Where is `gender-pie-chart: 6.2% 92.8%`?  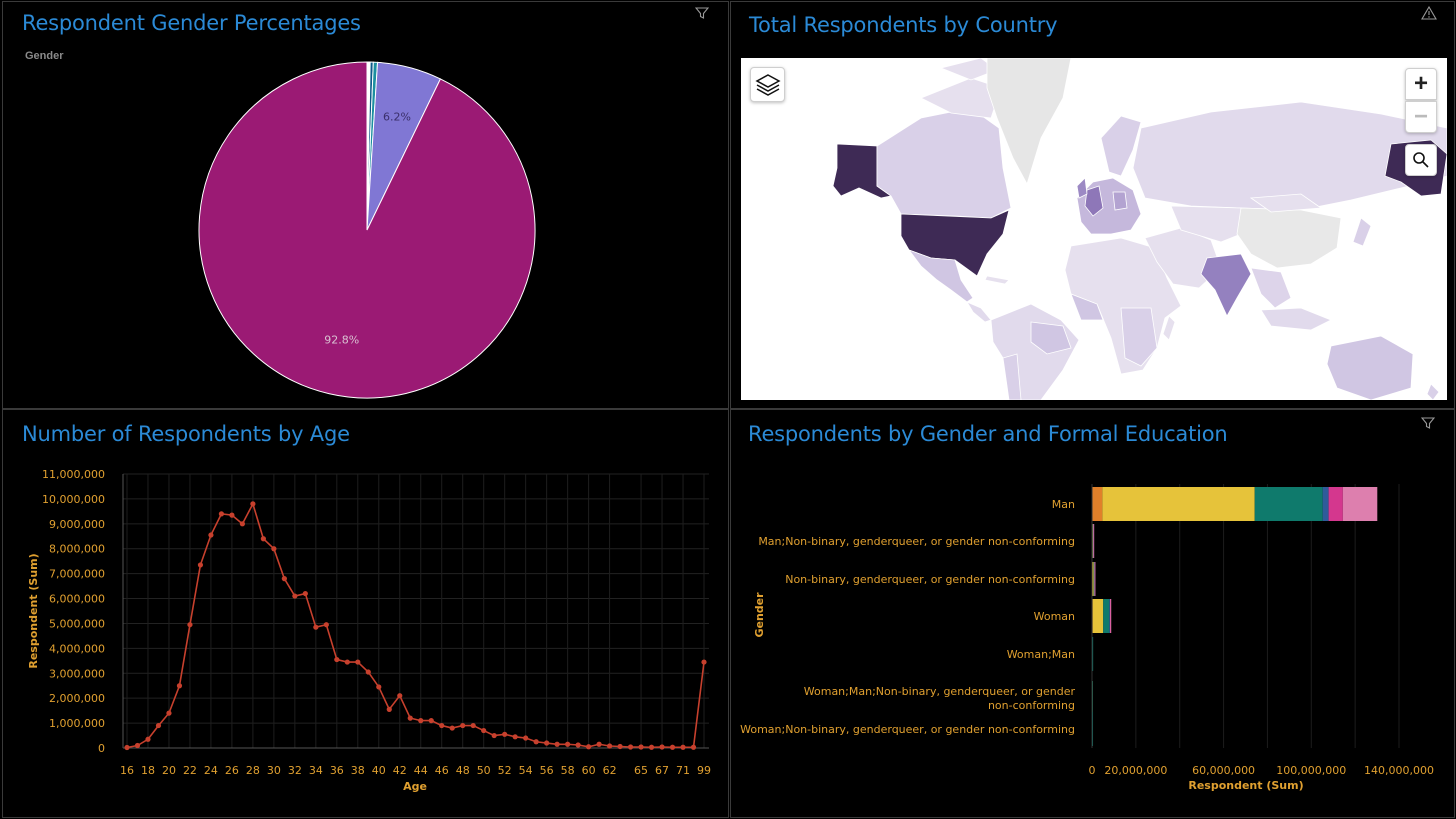 gender-pie-chart: 6.2% 92.8% is located at coordinates (367, 230).